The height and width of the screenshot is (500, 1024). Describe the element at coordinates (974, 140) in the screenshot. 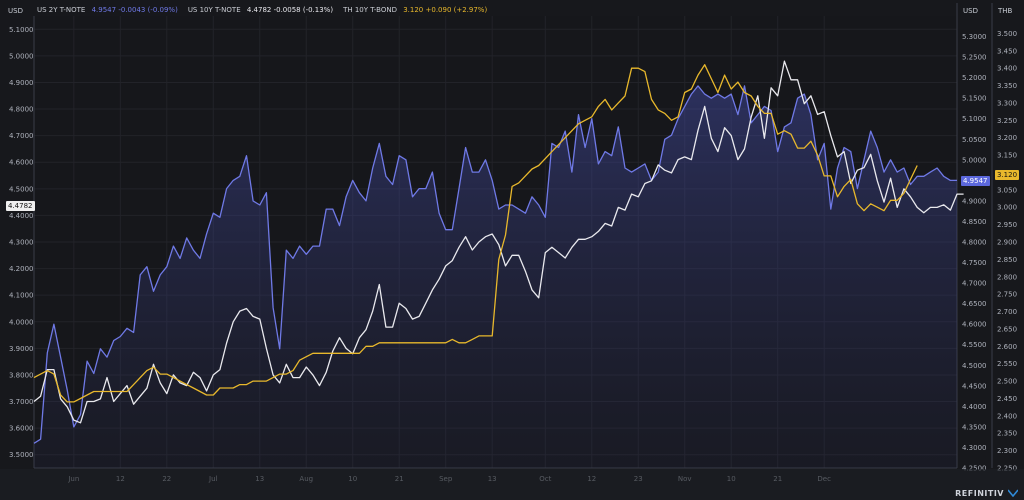

I see `right-usd-y-tick-label: 5.0500` at that location.